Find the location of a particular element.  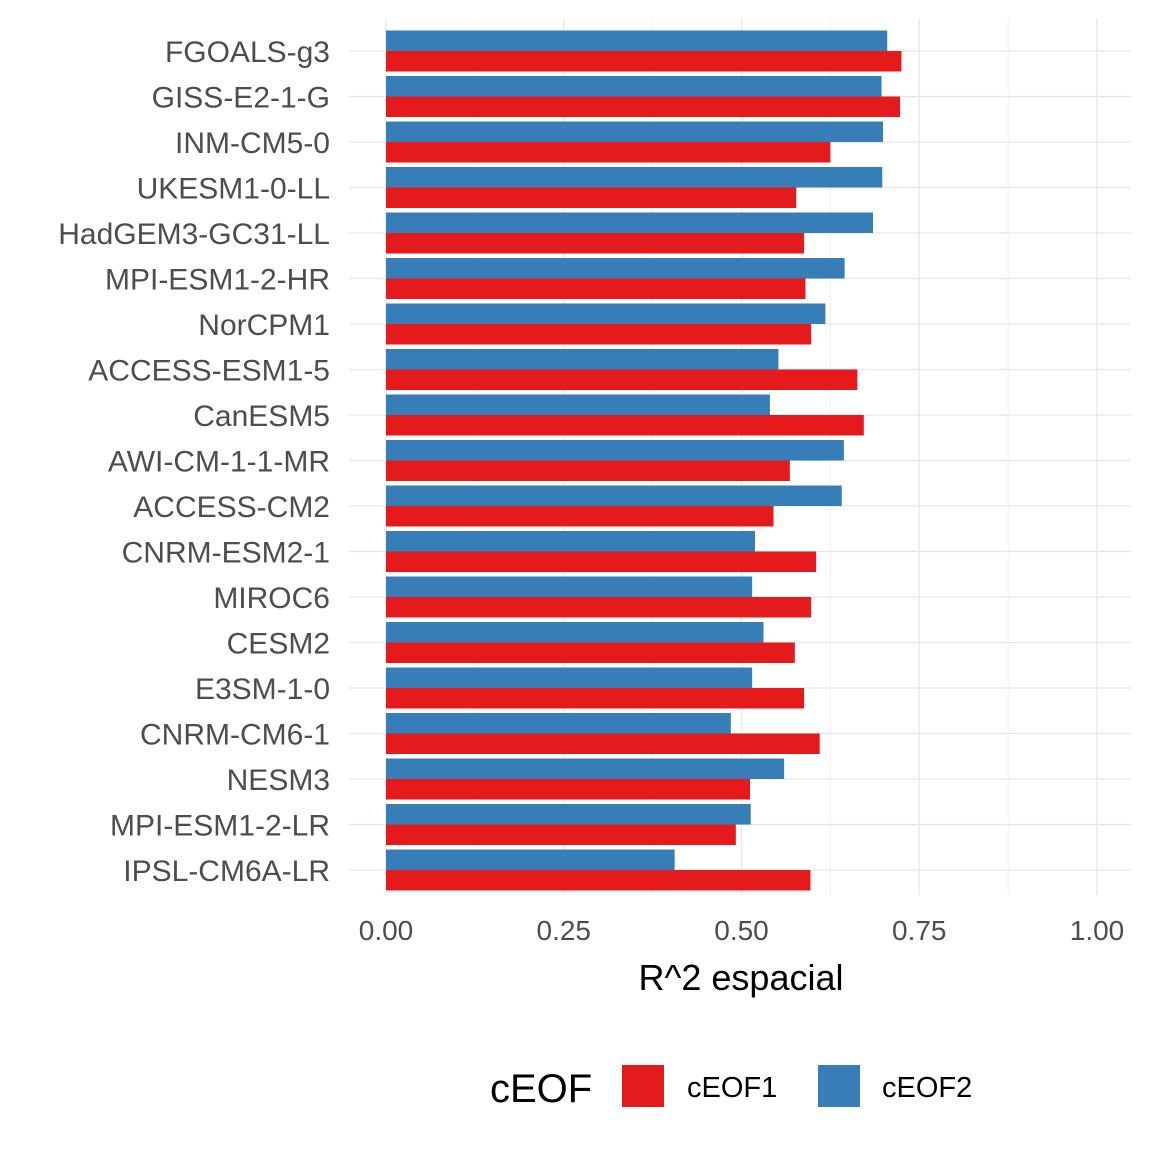

legend-label-ceof2: cEOF2 is located at coordinates (927, 1088).